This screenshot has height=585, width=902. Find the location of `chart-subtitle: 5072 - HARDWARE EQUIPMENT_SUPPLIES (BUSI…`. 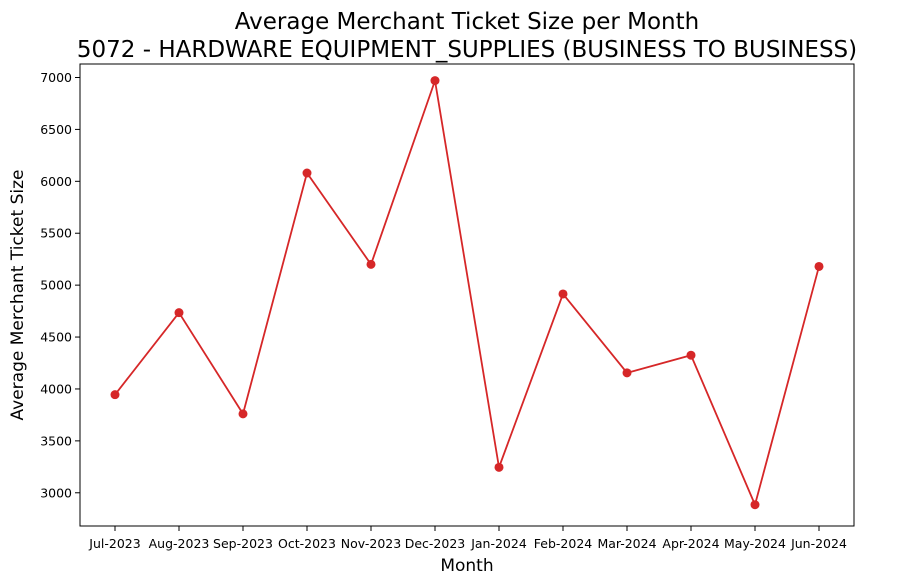

chart-subtitle: 5072 - HARDWARE EQUIPMENT_SUPPLIES (BUSI… is located at coordinates (467, 50).